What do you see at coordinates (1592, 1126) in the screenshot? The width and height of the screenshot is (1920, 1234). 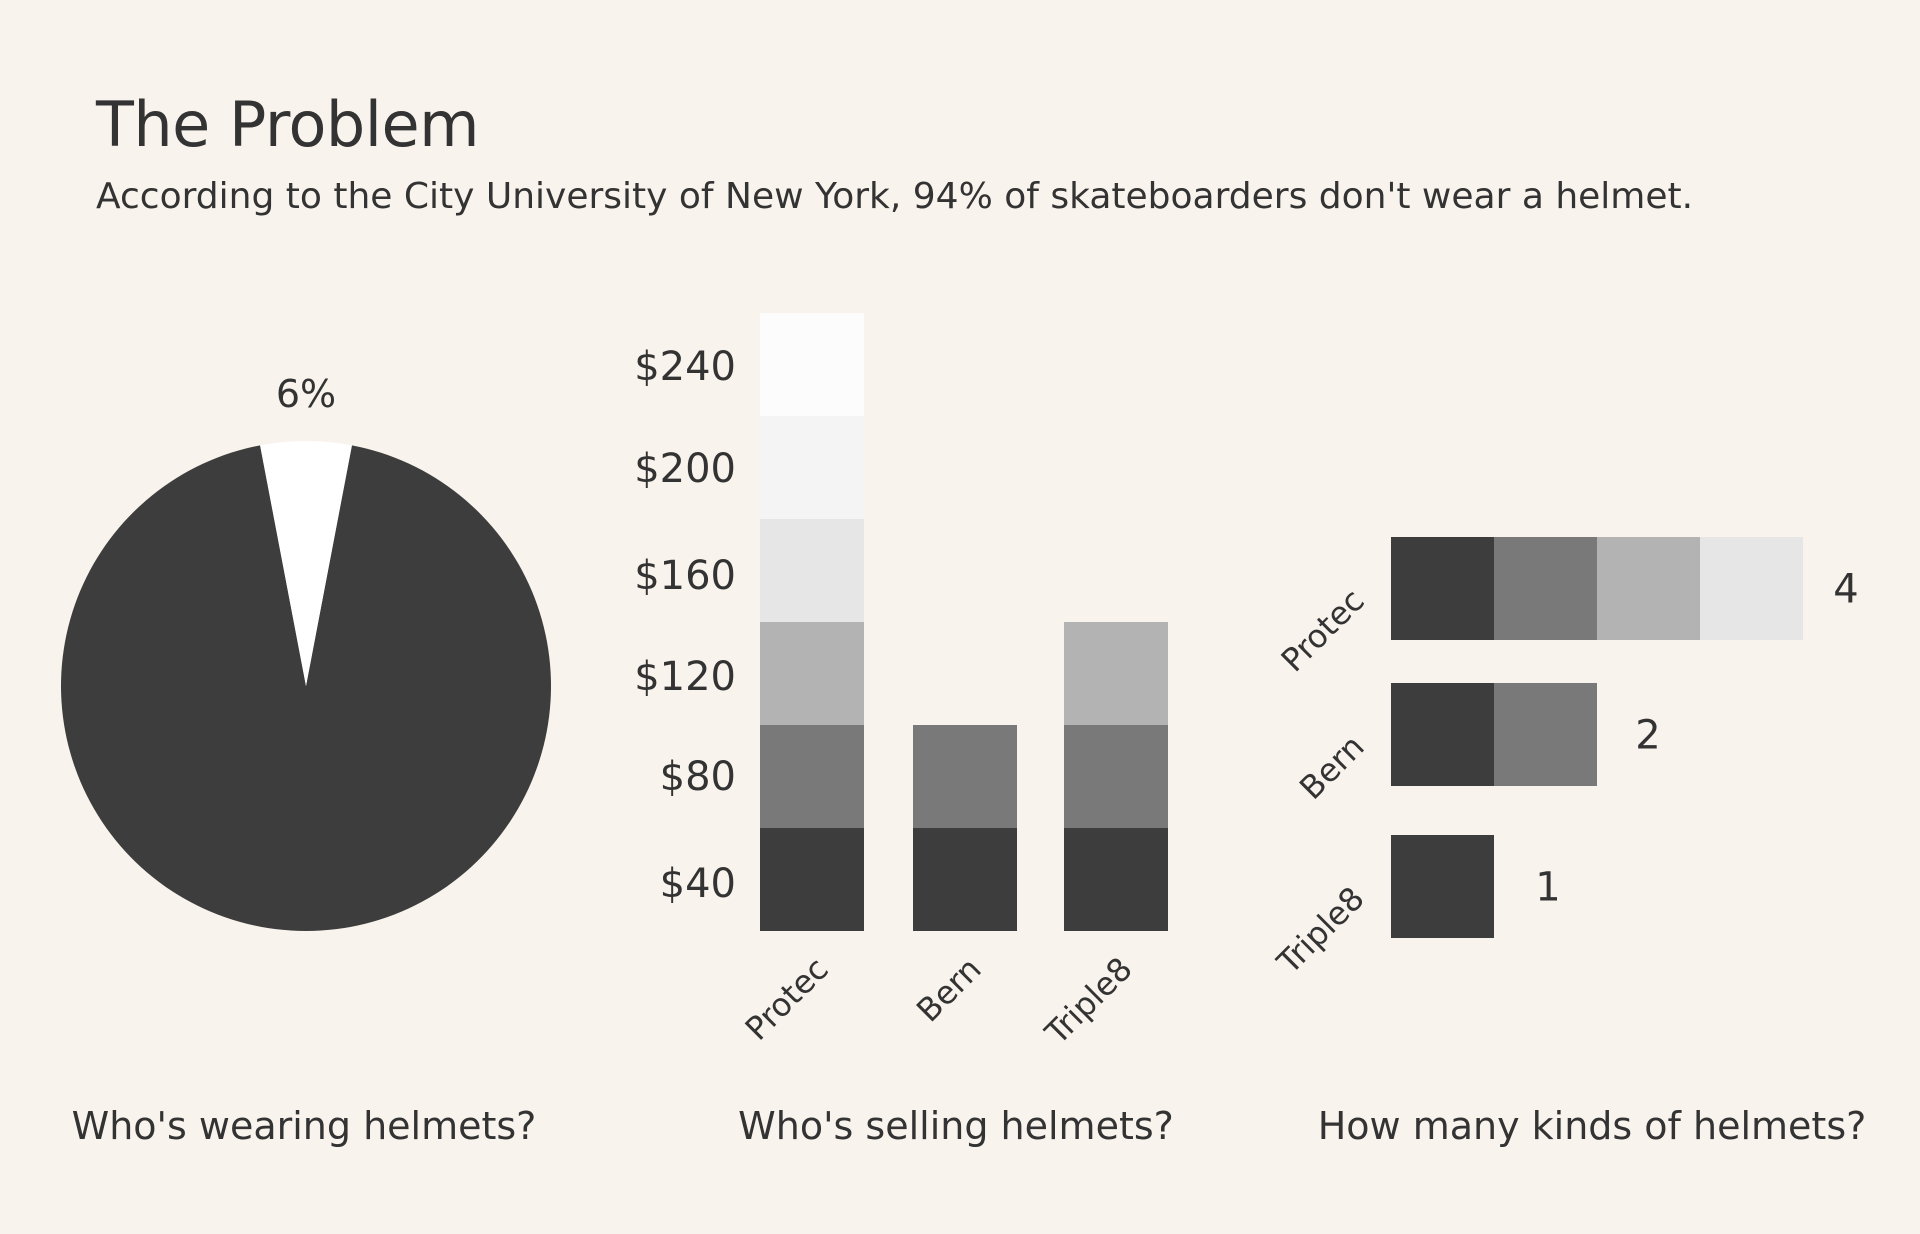 I see `kinds-chart-caption: How many kinds of helmets?` at bounding box center [1592, 1126].